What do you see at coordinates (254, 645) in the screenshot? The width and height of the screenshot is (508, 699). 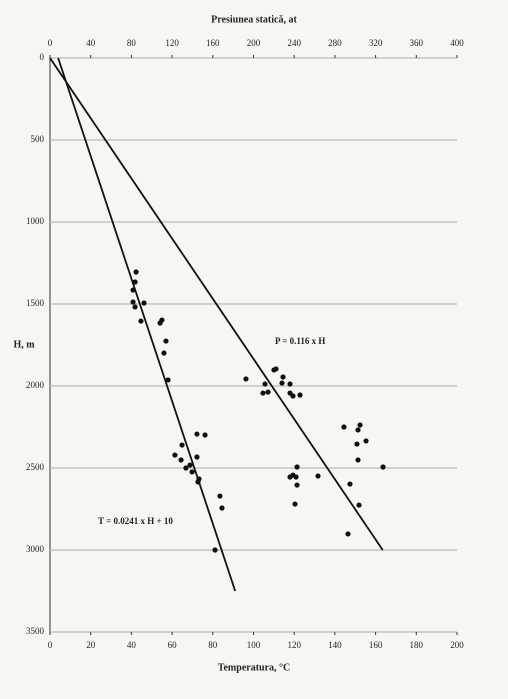 I see `x-tick-label: 100` at bounding box center [254, 645].